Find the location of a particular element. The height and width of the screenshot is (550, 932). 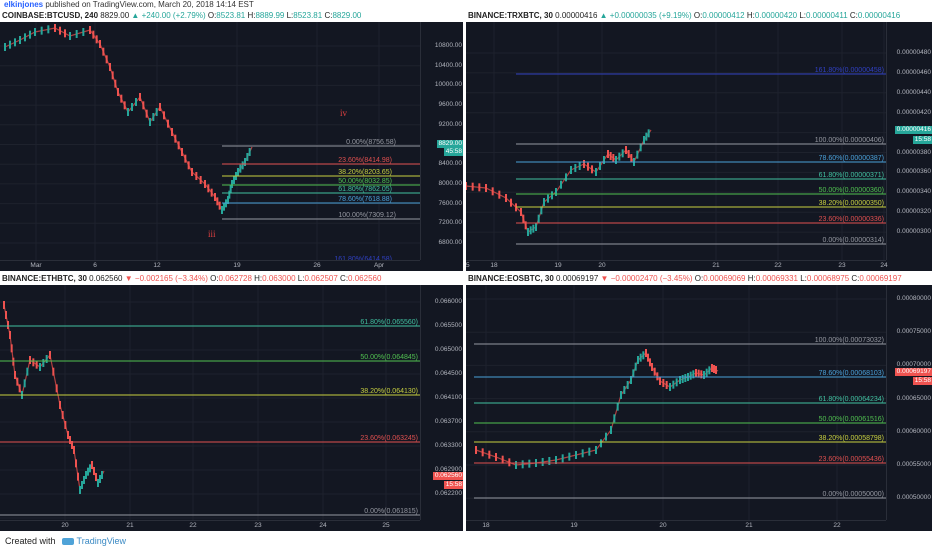

low-value: 0.062507 is located at coordinates (321, 278).